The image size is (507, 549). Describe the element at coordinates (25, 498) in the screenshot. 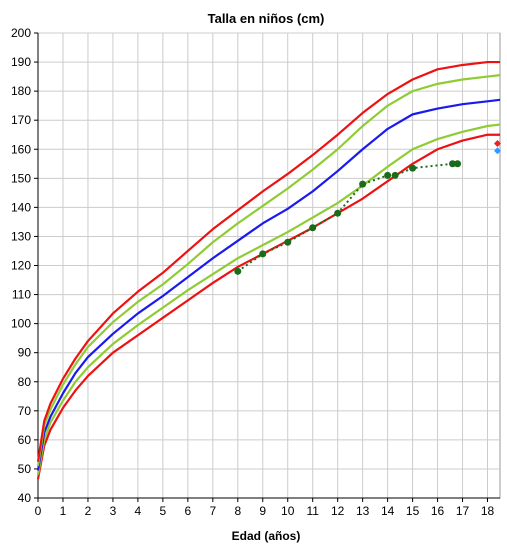

I see `y-tick-label: 40` at that location.